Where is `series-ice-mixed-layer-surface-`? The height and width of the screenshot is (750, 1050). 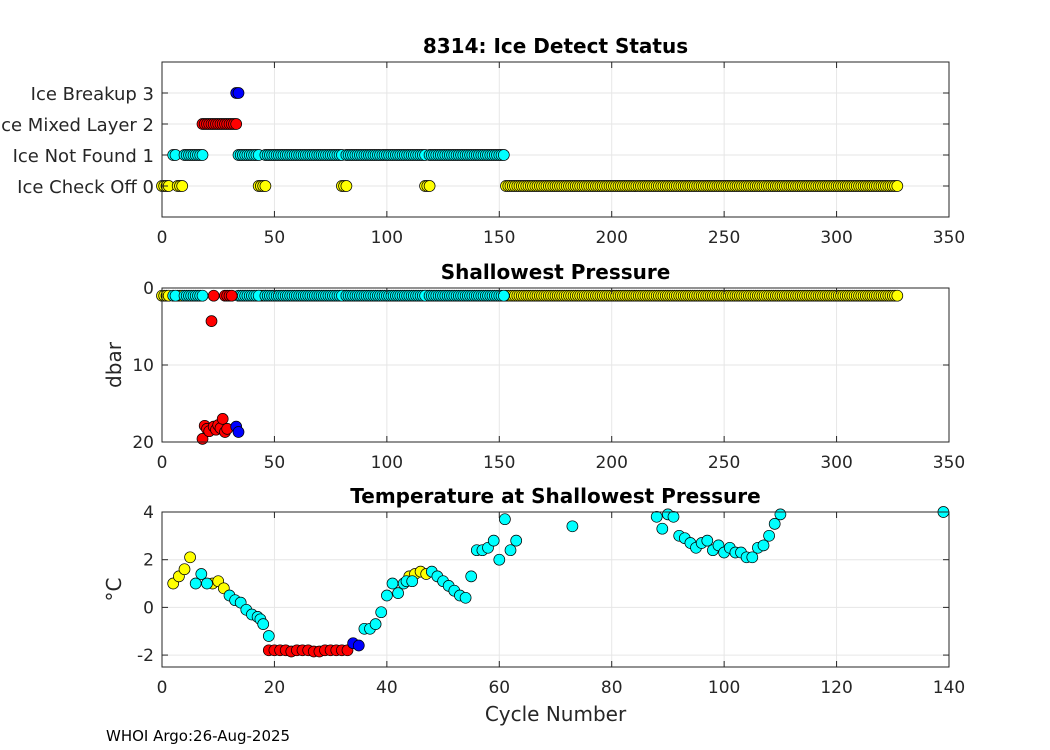
series-ice-mixed-layer-surface- is located at coordinates (222, 295).